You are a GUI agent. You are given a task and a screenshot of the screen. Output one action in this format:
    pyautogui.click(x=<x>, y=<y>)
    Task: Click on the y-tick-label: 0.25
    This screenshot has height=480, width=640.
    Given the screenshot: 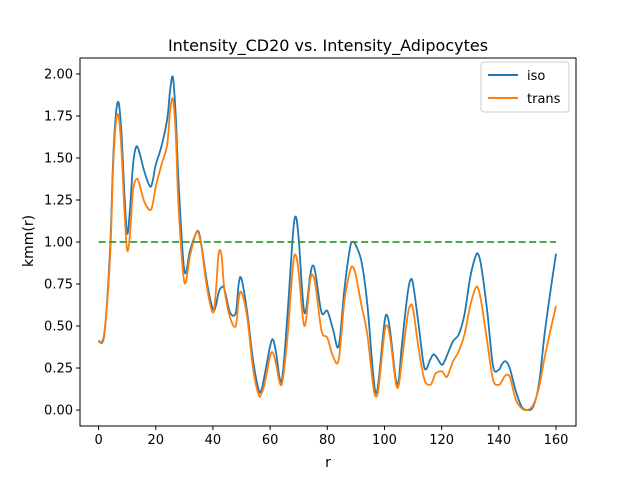 What is the action you would take?
    pyautogui.click(x=58, y=369)
    